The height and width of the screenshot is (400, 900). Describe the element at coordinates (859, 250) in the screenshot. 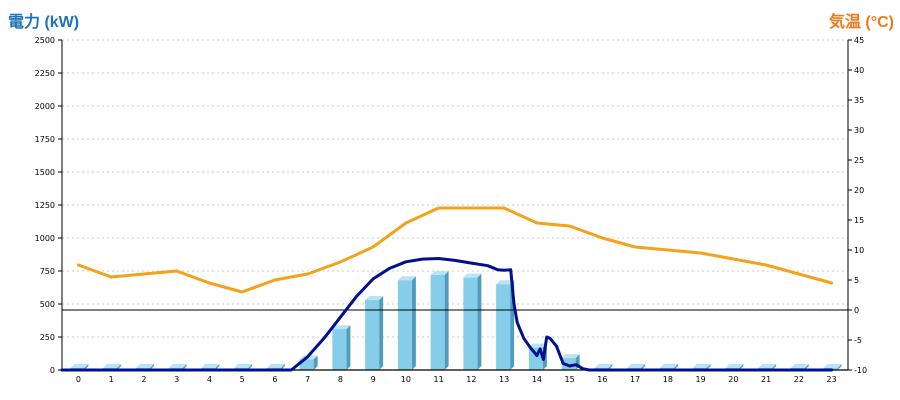

I see `right-tick-label: 10` at that location.